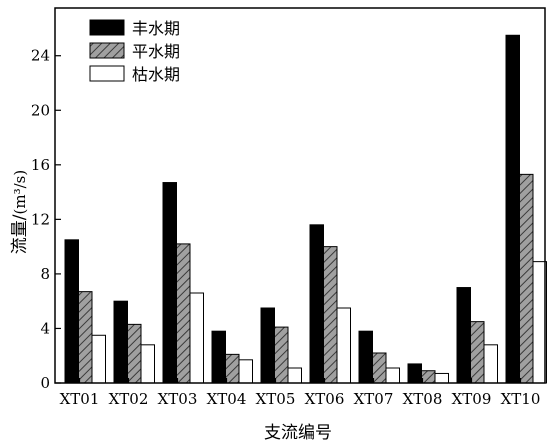  I want to click on y-tick-label: 8, so click(45, 274).